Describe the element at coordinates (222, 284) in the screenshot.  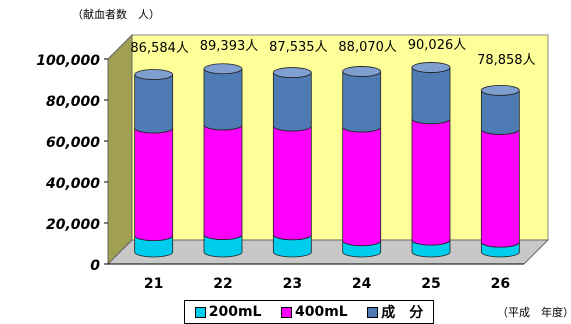
I see `x-tick-label: 22` at that location.